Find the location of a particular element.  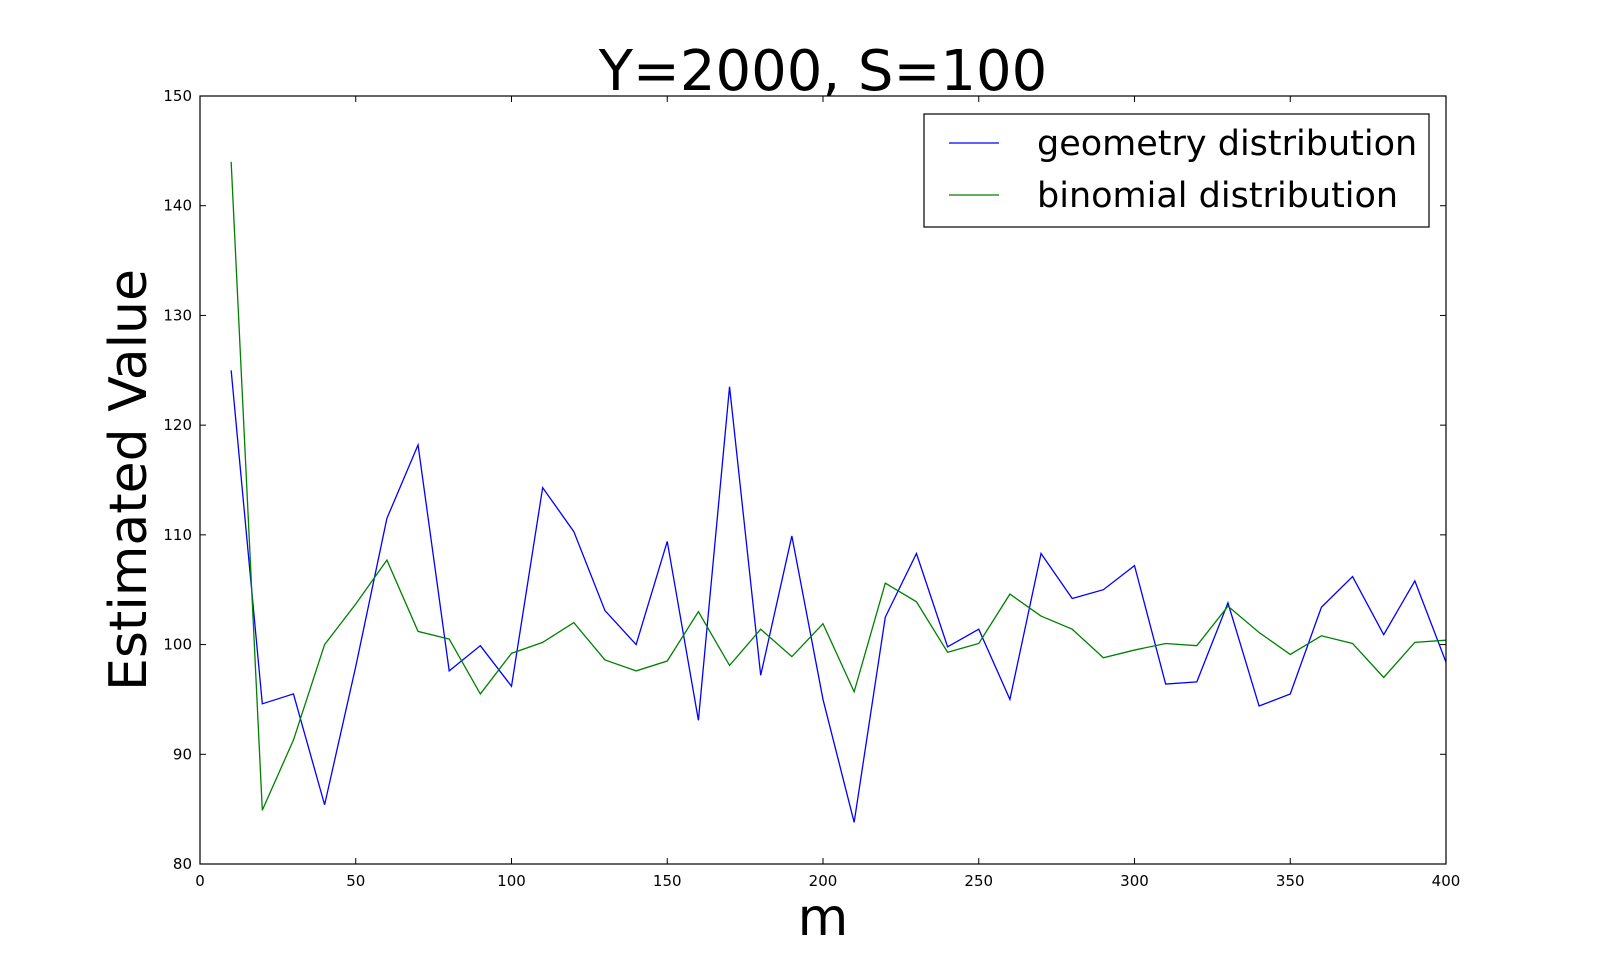

legend-box is located at coordinates (1176, 170).